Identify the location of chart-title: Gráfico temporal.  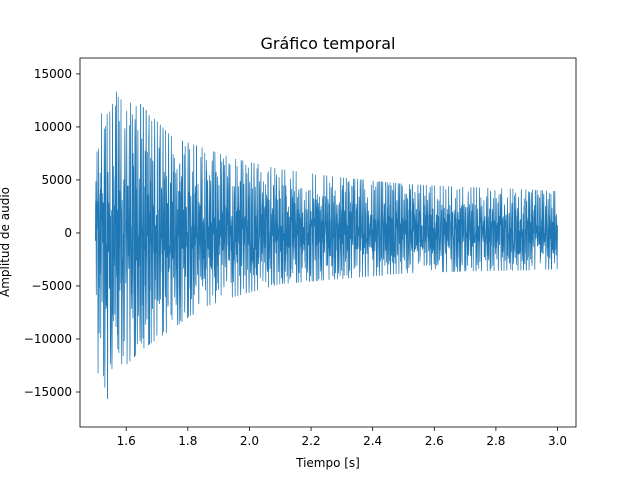
(327, 43).